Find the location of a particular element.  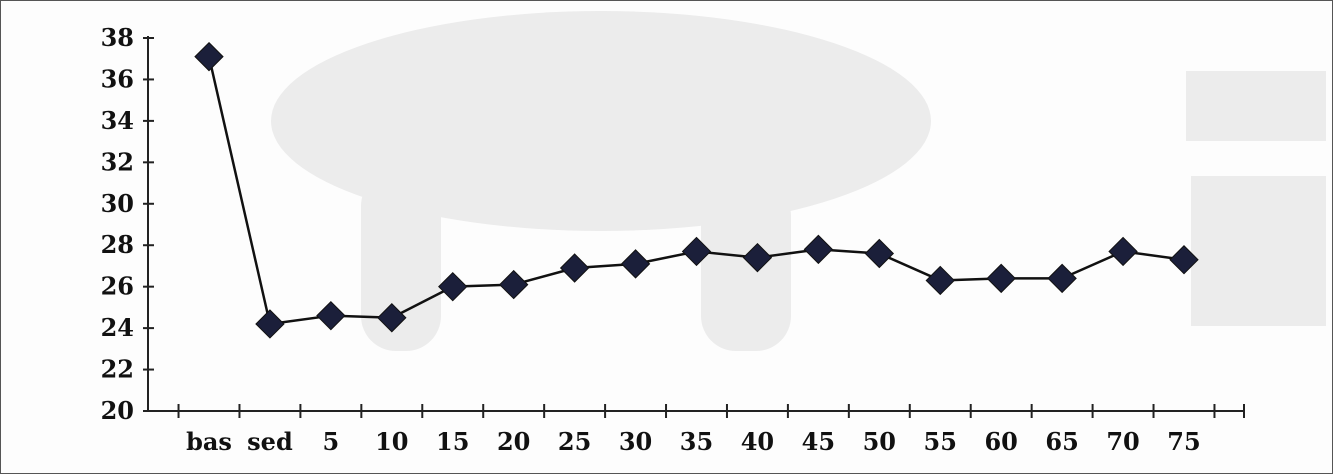

x-tick-label: 55 is located at coordinates (940, 441).